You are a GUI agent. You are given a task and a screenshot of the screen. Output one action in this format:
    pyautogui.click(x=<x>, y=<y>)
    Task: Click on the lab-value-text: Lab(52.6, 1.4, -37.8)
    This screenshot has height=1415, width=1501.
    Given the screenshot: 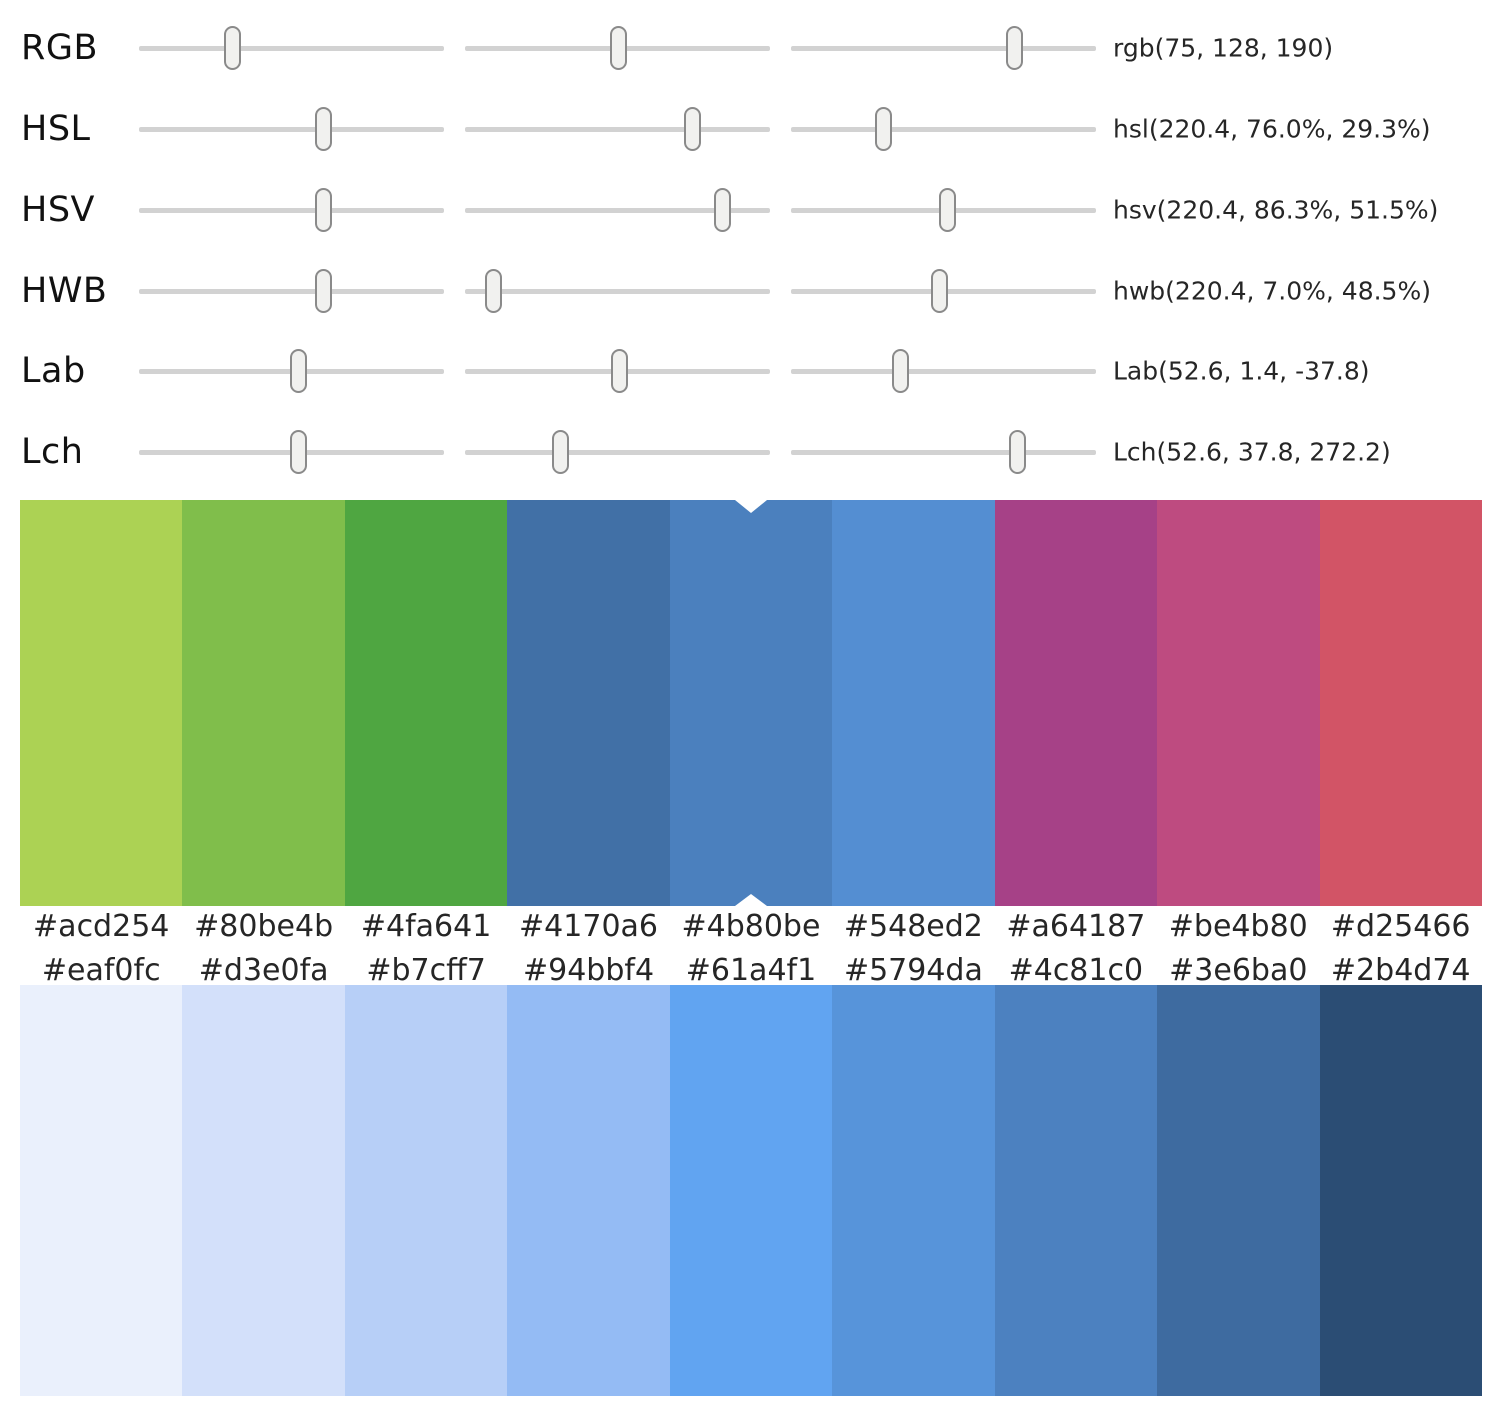 What is the action you would take?
    pyautogui.click(x=1241, y=371)
    